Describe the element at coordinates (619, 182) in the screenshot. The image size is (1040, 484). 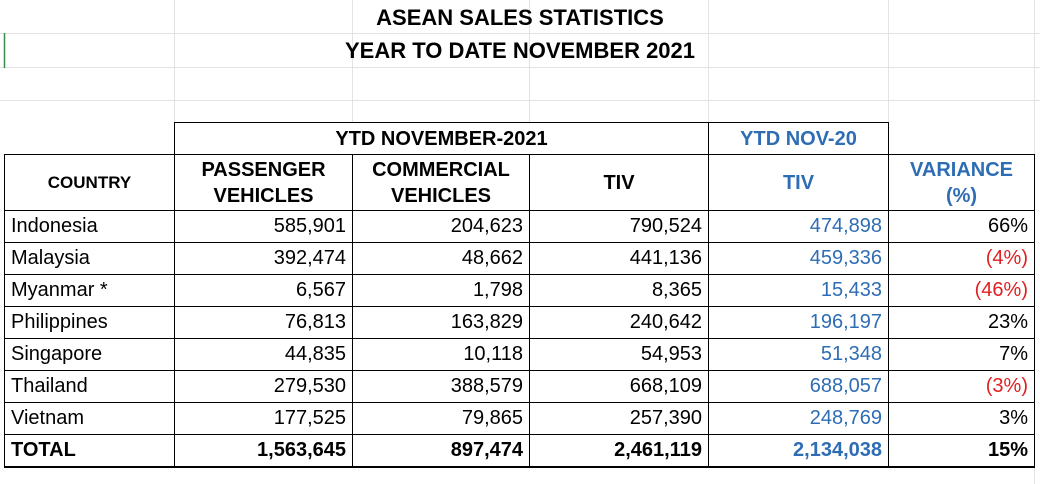
I see `column-header-tiv: TIV` at that location.